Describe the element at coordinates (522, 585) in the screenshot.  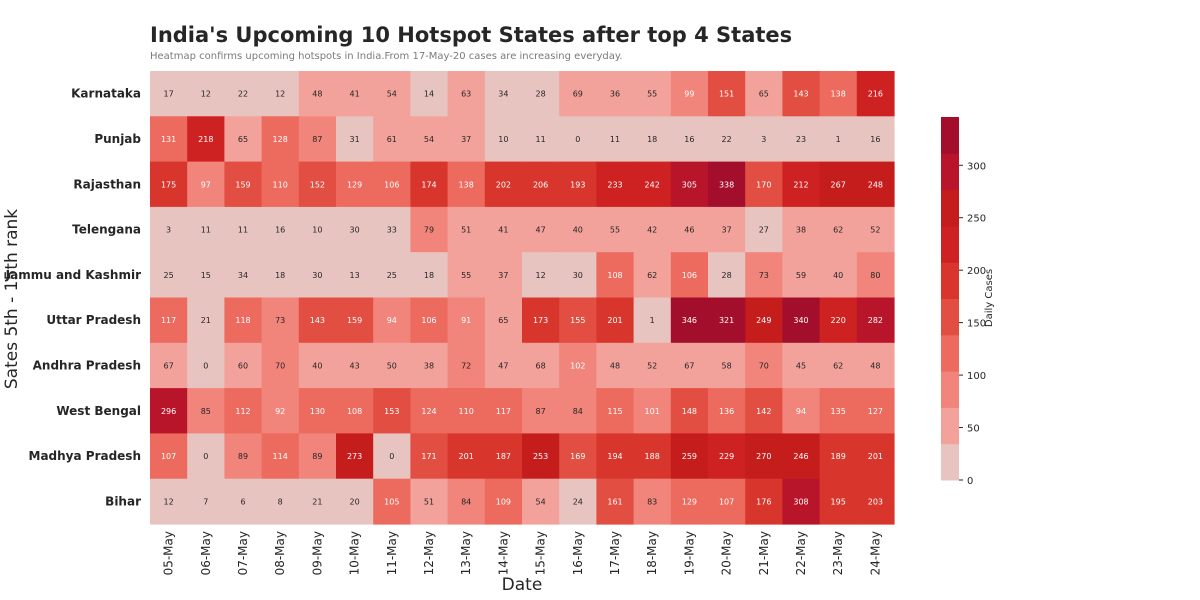
I see `x-axis-title: Date` at that location.